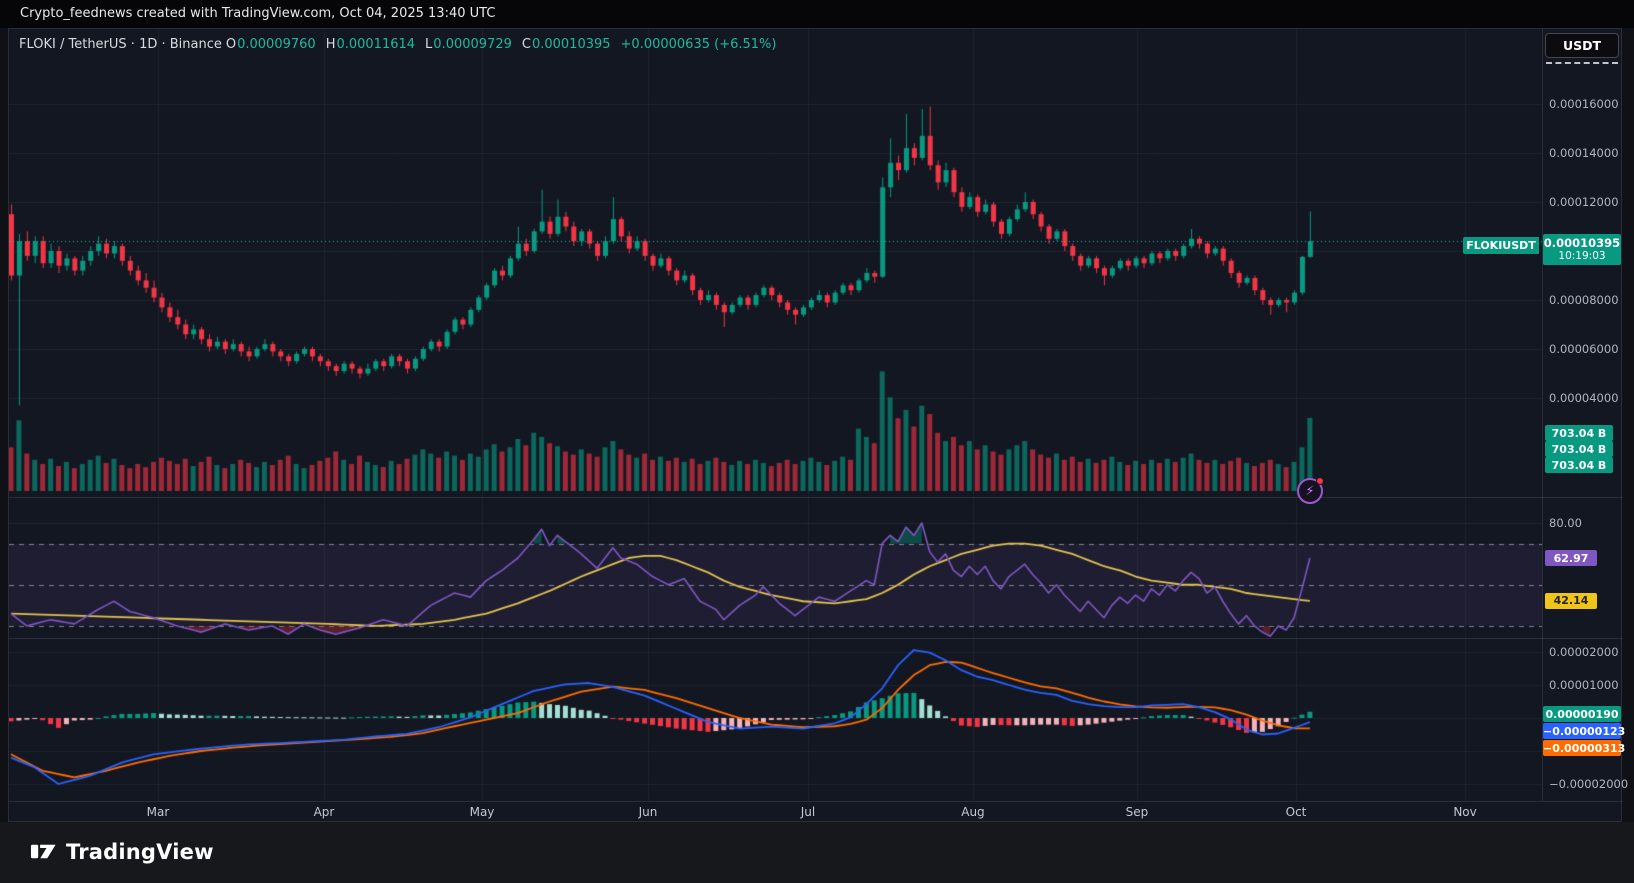 The width and height of the screenshot is (1634, 883). What do you see at coordinates (158, 812) in the screenshot?
I see `month-label: Mar` at bounding box center [158, 812].